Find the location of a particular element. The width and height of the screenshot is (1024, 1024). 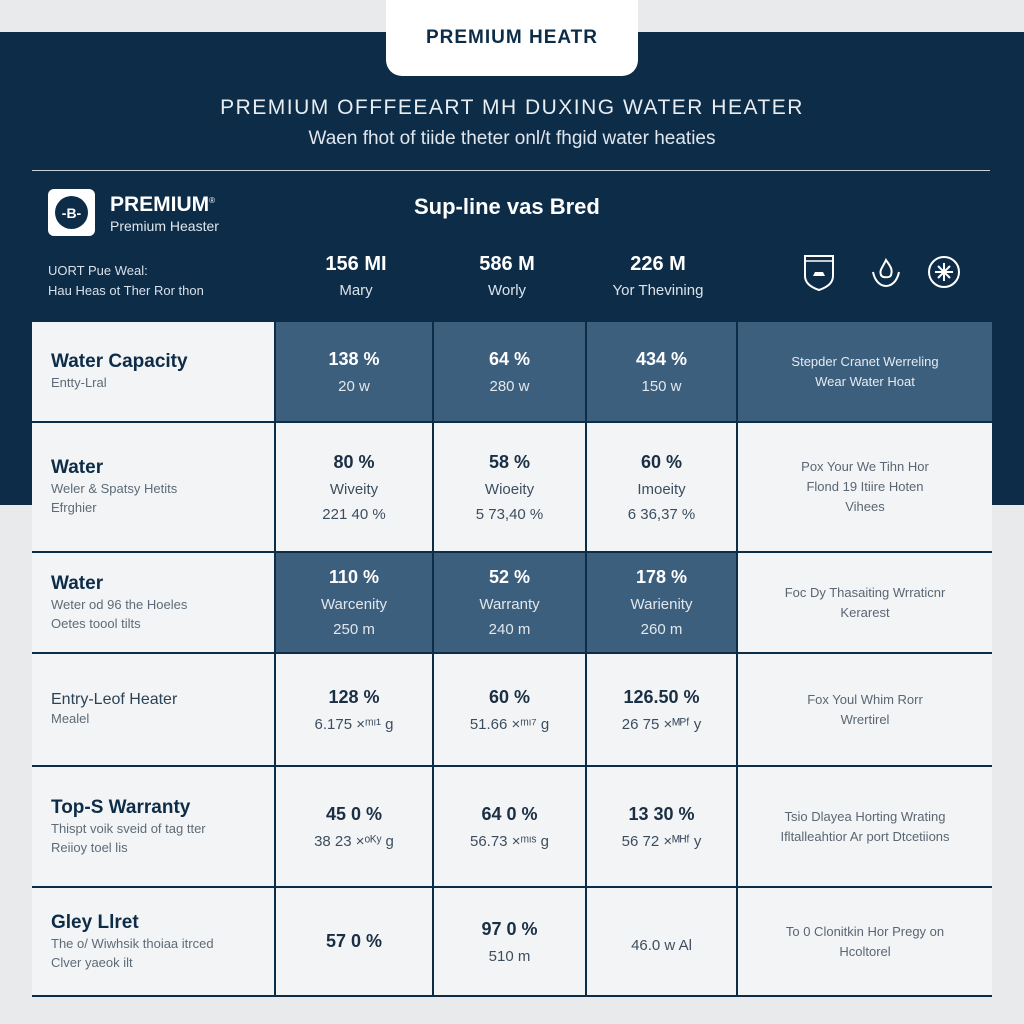

cell-note: Wrertirel is located at coordinates (865, 719).